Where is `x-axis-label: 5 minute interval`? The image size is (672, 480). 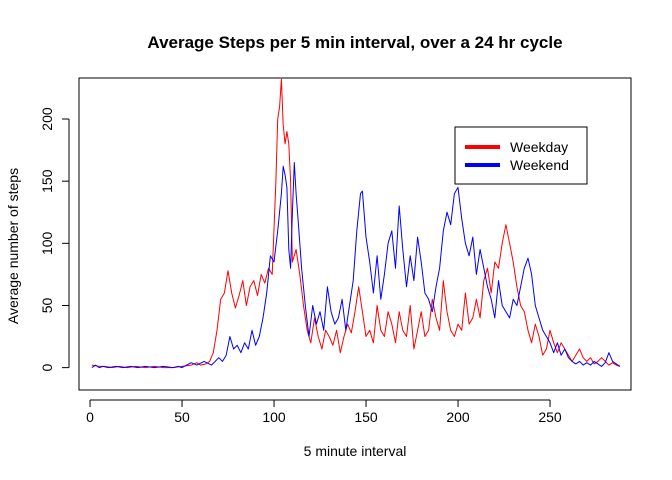
x-axis-label: 5 minute interval is located at coordinates (355, 451).